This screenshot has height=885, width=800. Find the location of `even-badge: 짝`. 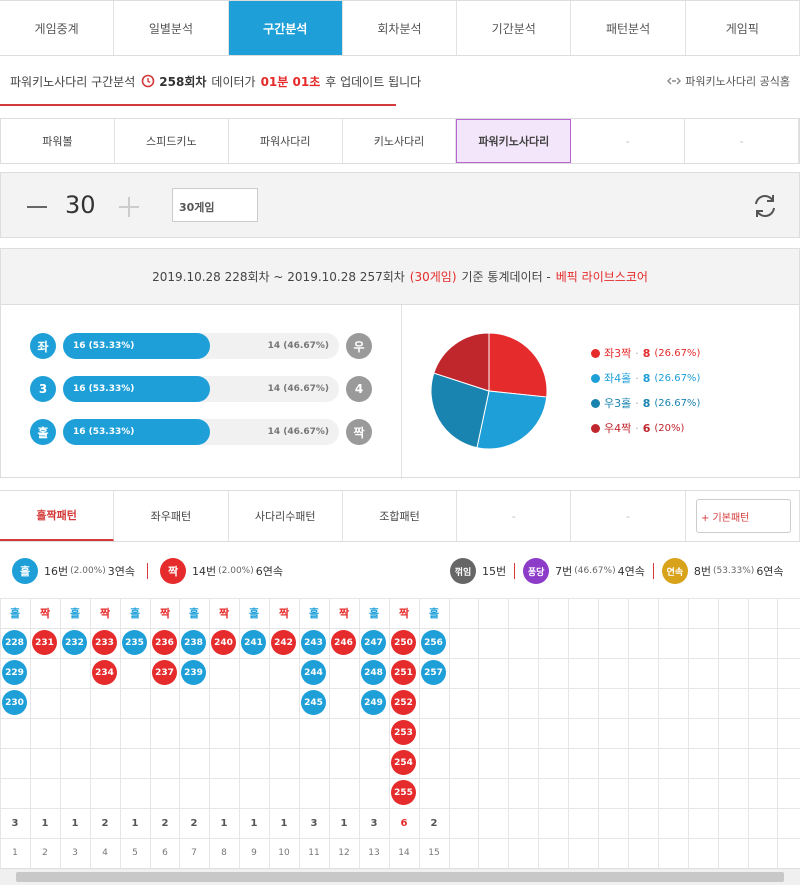

even-badge: 짝 is located at coordinates (173, 571).